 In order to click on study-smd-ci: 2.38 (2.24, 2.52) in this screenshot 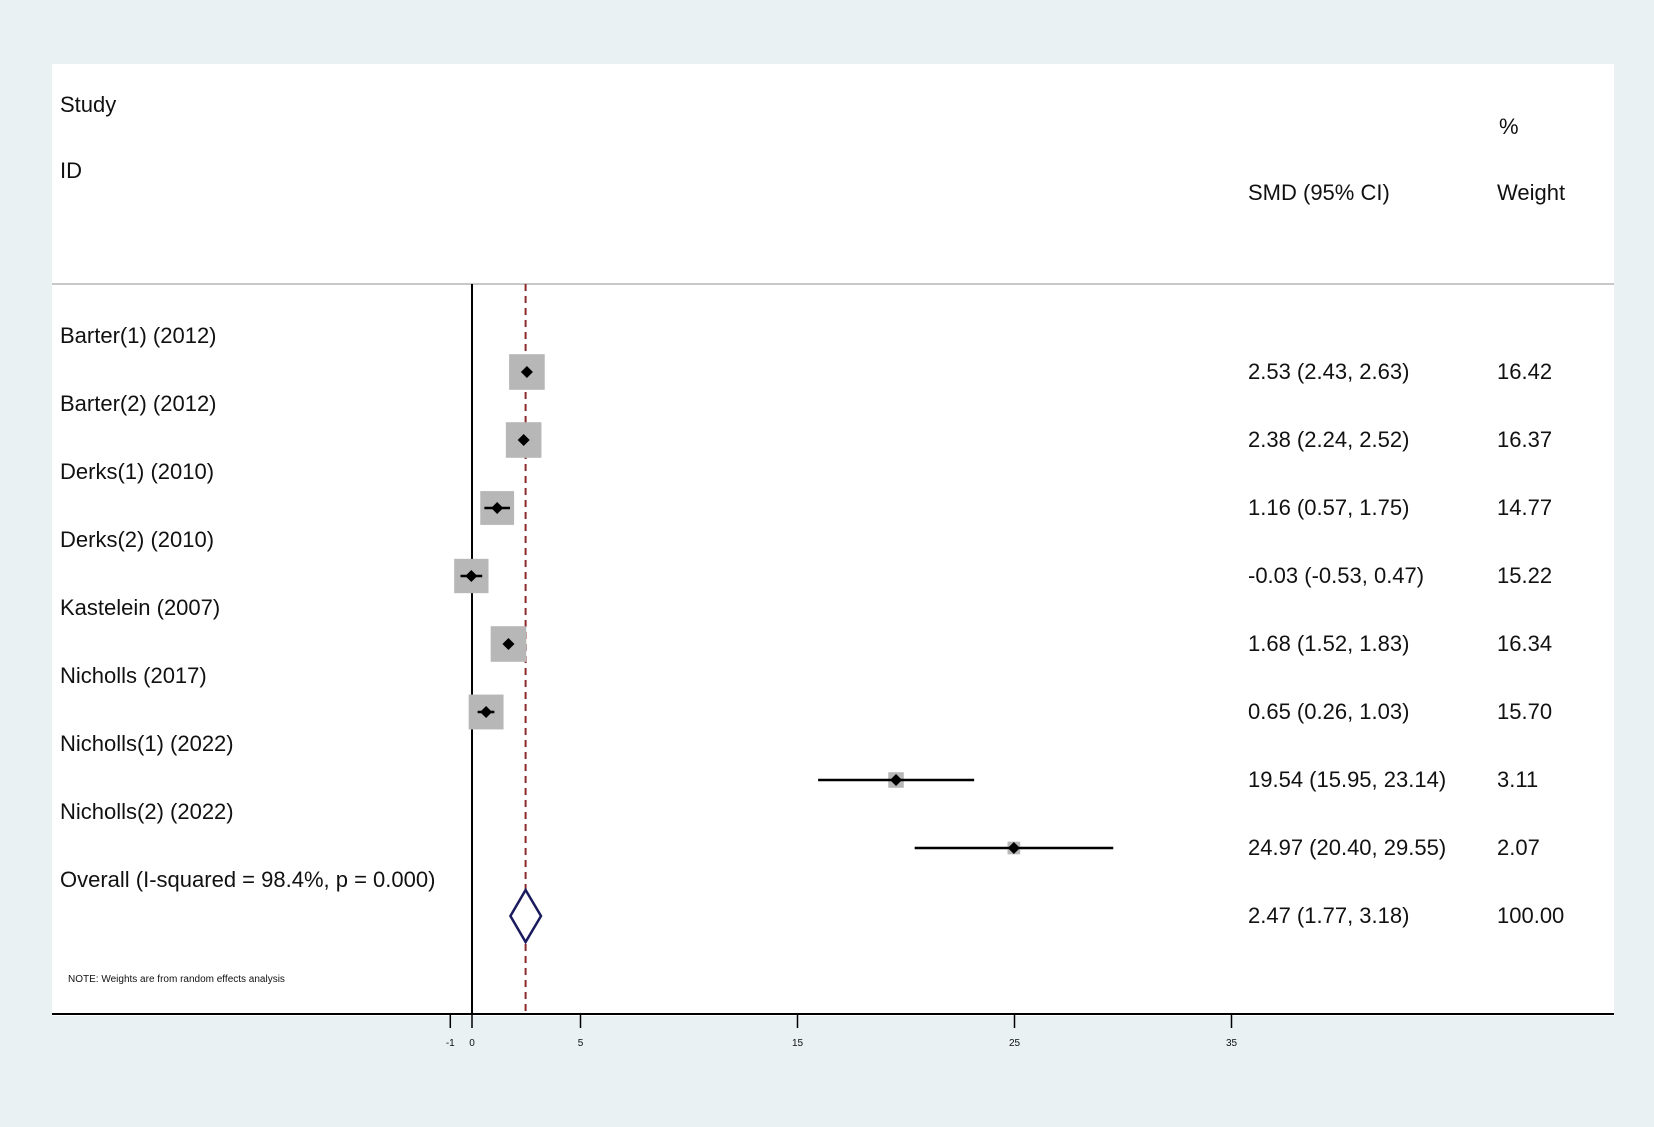, I will do `click(1329, 439)`.